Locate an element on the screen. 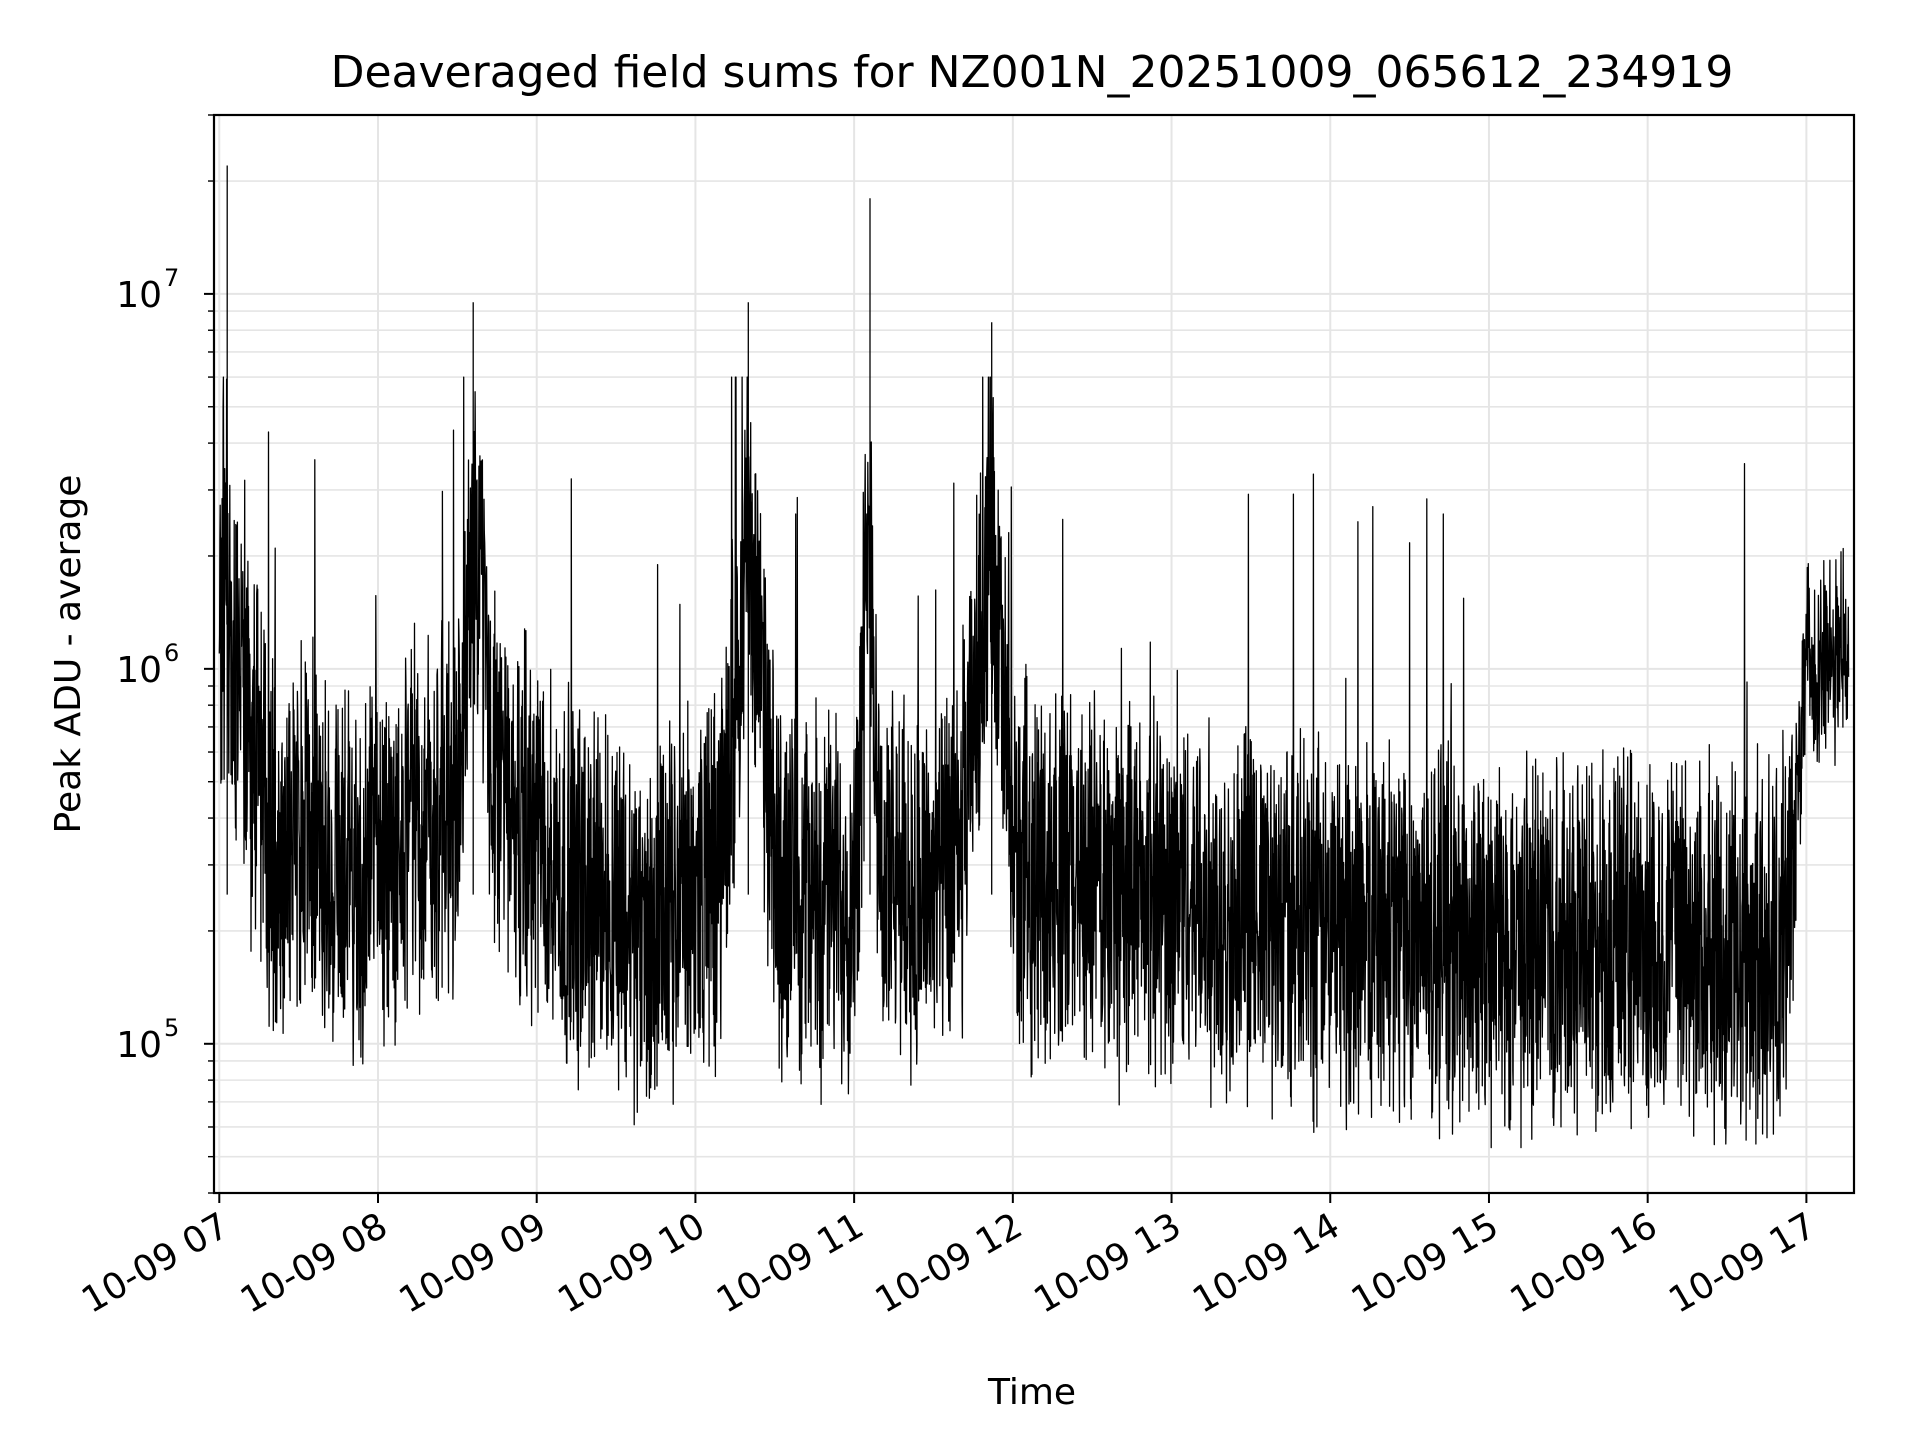 The image size is (1920, 1445). y-axis-label: Peak ADU - average is located at coordinates (68, 654).